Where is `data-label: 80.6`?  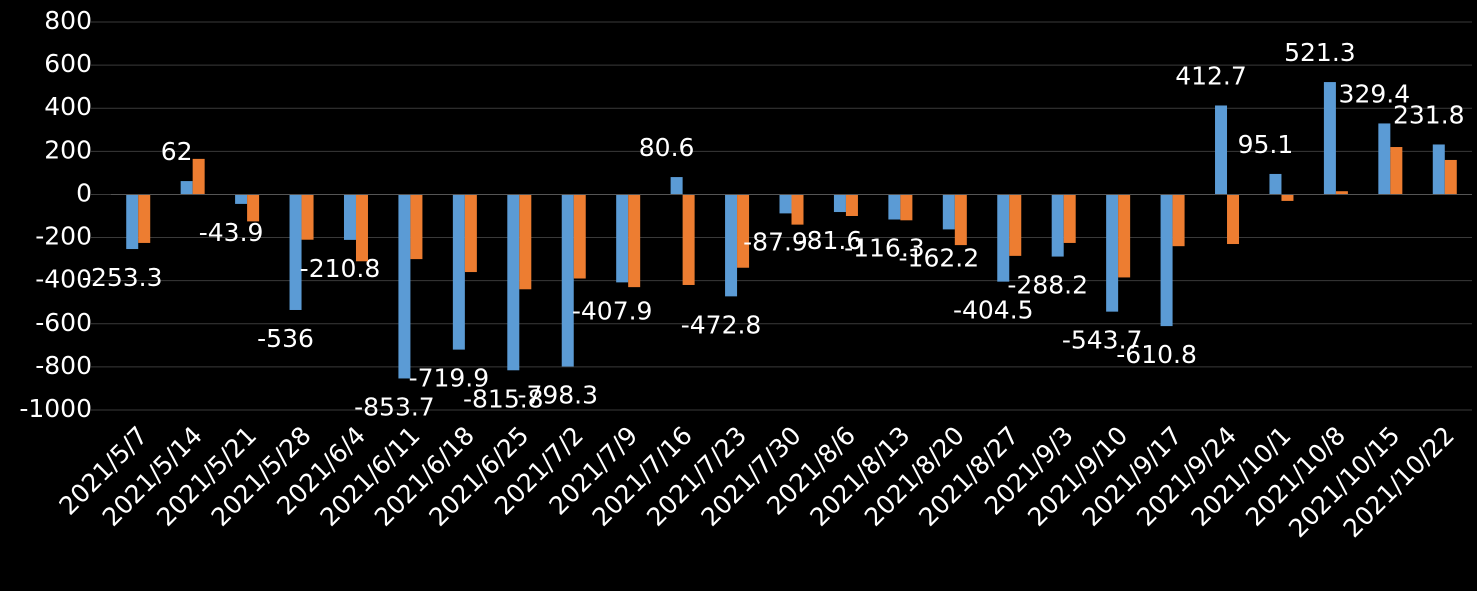 data-label: 80.6 is located at coordinates (667, 147).